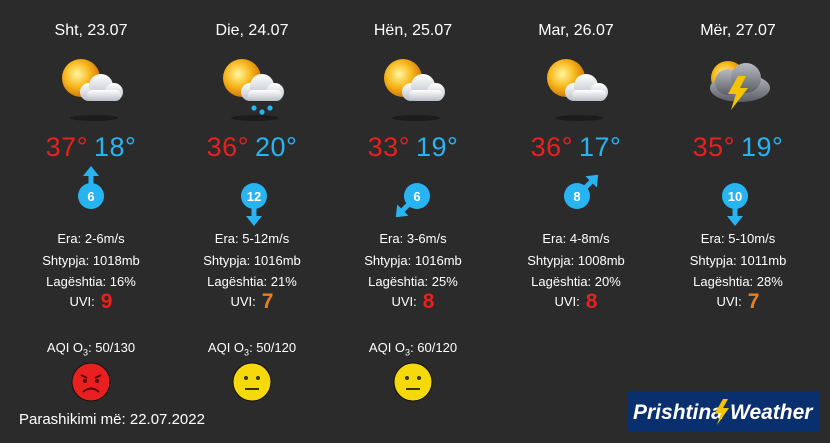  What do you see at coordinates (252, 30) in the screenshot?
I see `day-date: Die, 24.07` at bounding box center [252, 30].